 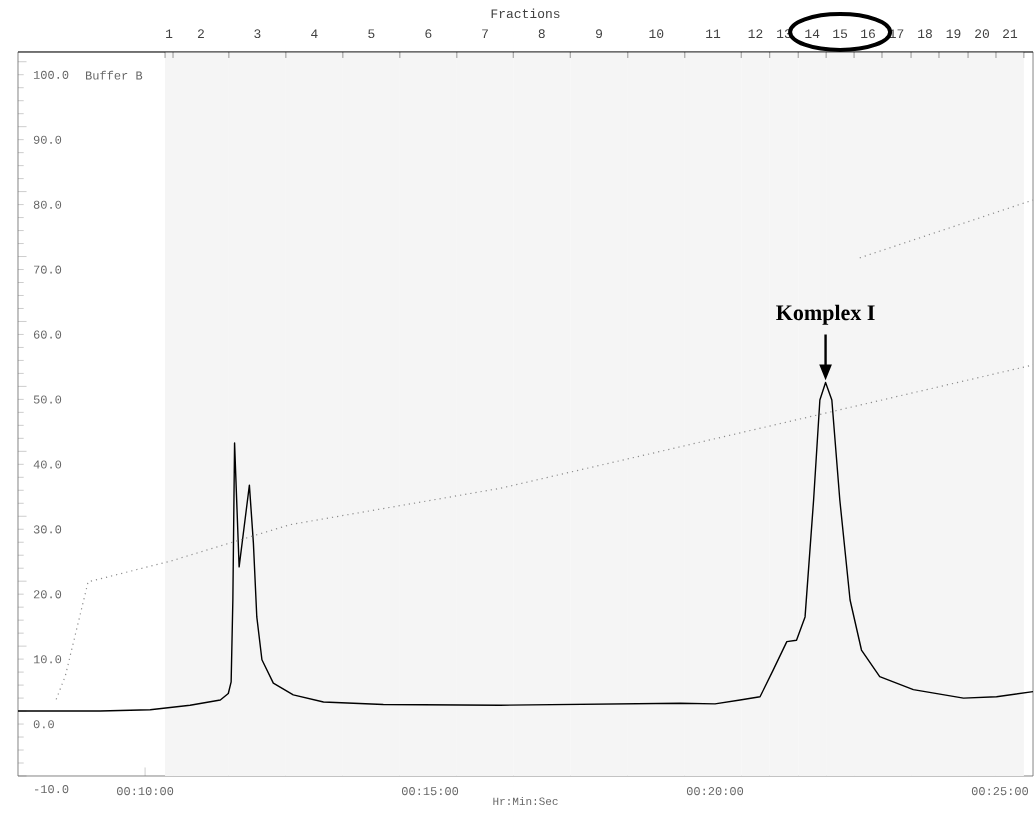 What do you see at coordinates (43, 724) in the screenshot?
I see `y-tick-label: 0.0` at bounding box center [43, 724].